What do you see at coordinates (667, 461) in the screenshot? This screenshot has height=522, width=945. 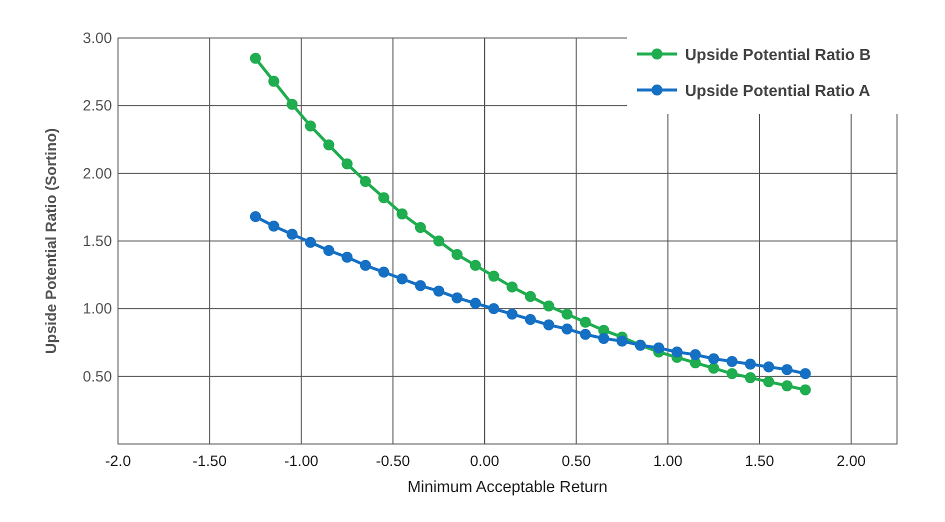 I see `x-tick-label: 1.00` at bounding box center [667, 461].